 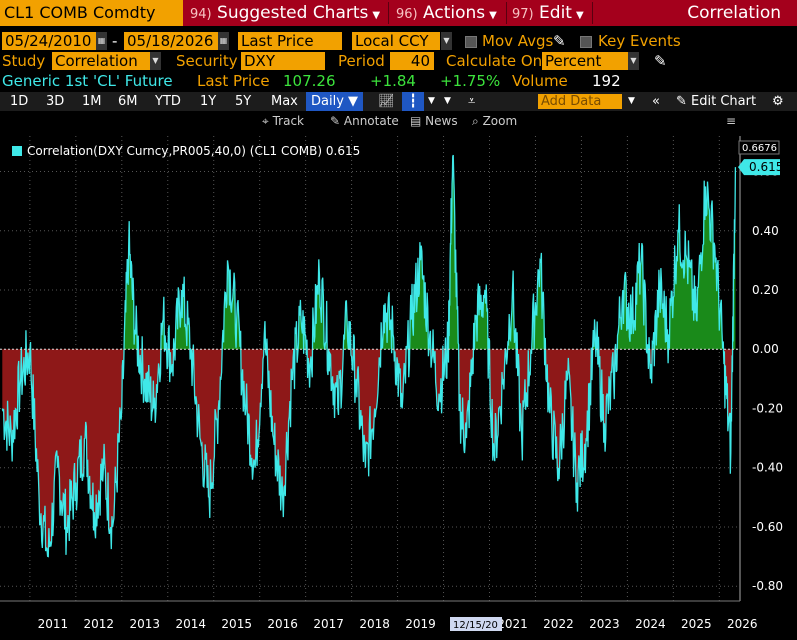 I want to click on frequency-label: Daily, so click(x=327, y=101).